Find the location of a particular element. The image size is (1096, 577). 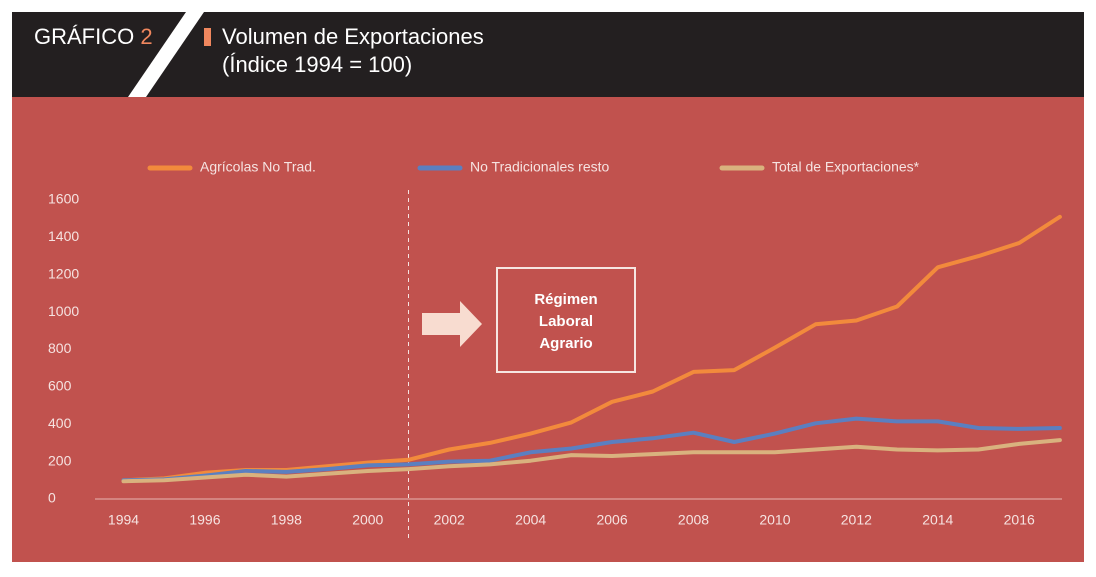

y-tick-label: 400 is located at coordinates (60, 423).